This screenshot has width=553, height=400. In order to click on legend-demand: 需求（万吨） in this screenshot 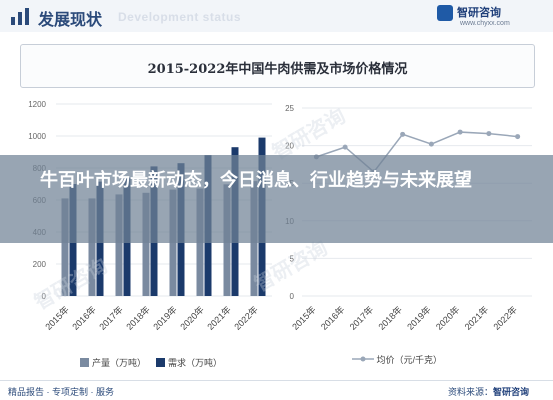, I will do `click(189, 362)`.